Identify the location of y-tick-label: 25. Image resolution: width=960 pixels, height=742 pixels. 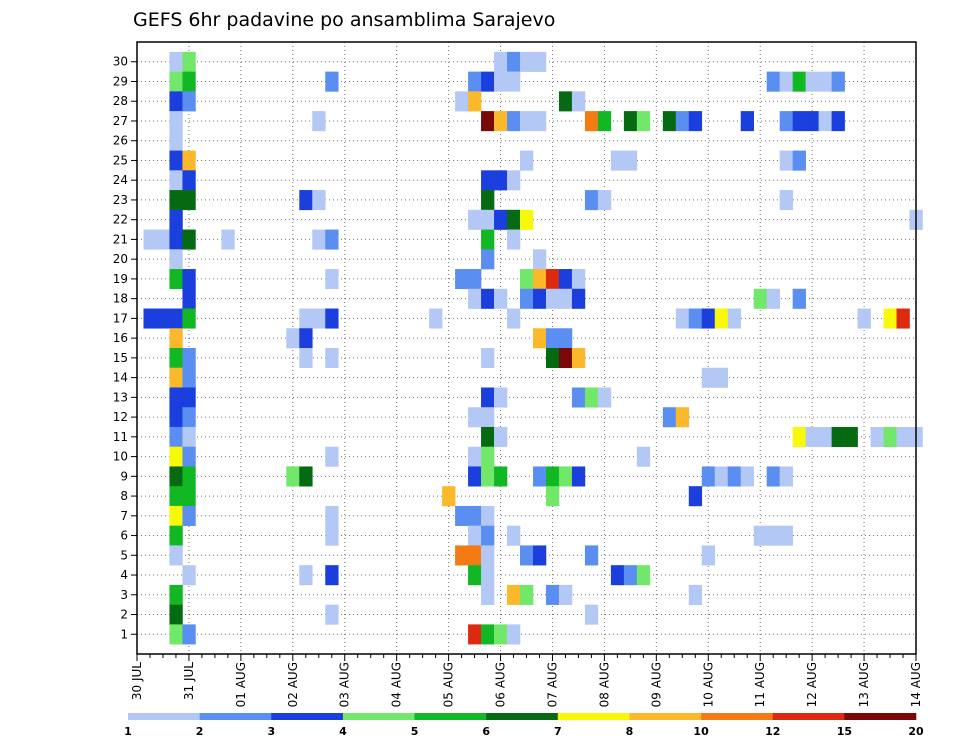
(120, 160).